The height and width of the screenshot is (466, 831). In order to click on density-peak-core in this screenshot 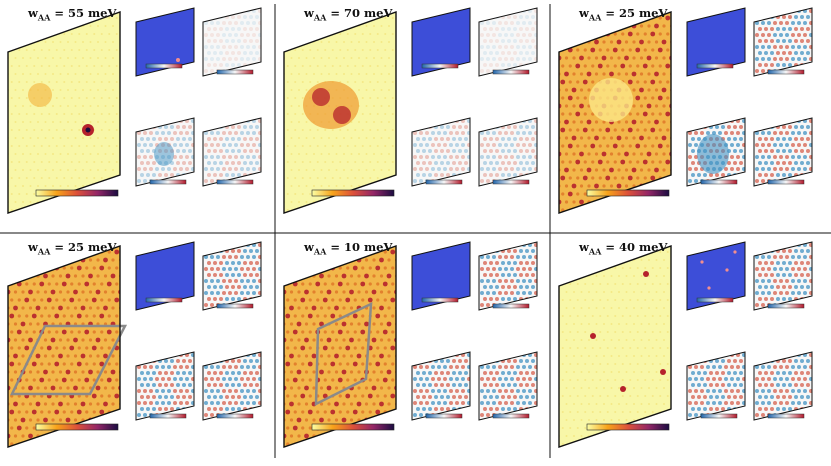, I will do `click(88, 130)`.